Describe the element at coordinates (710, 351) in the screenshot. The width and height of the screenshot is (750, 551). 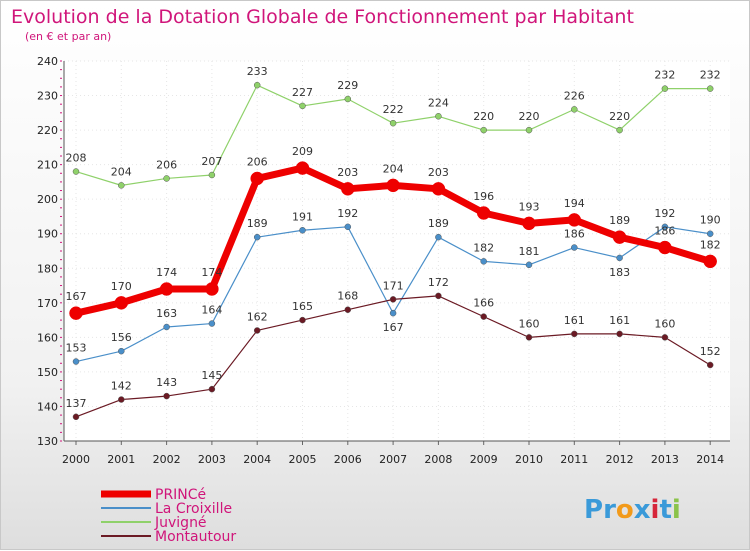
I see `data-label-montautour: 152` at that location.